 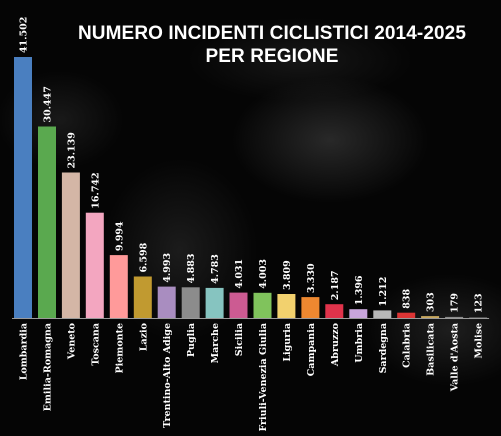 What do you see at coordinates (239, 339) in the screenshot?
I see `category-label-sicilia: Sicilia` at bounding box center [239, 339].